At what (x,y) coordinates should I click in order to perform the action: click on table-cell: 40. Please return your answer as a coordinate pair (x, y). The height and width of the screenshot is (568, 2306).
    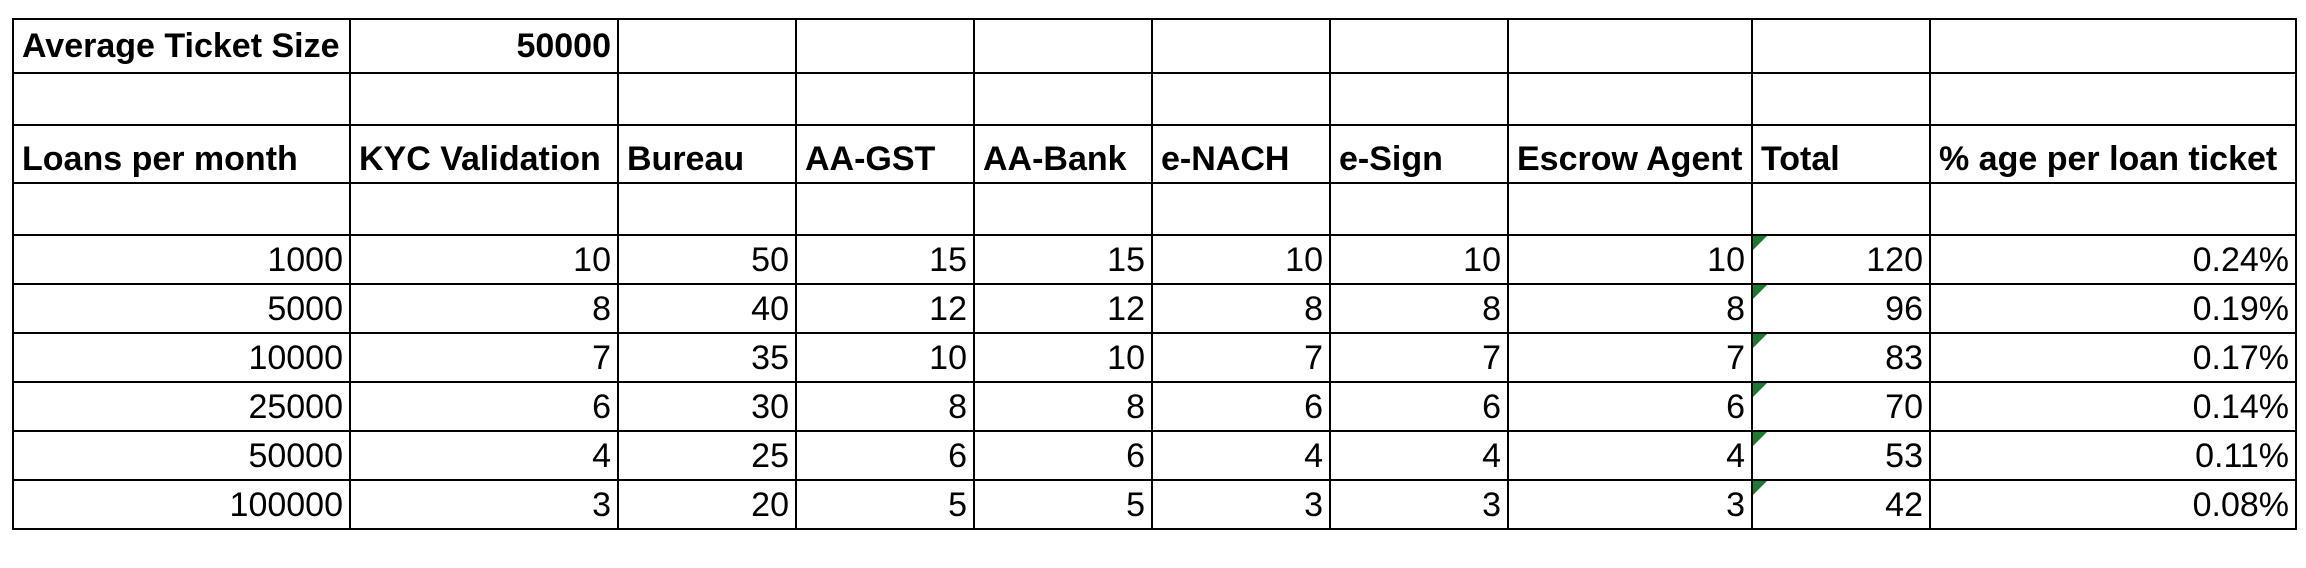
    Looking at the image, I should click on (707, 308).